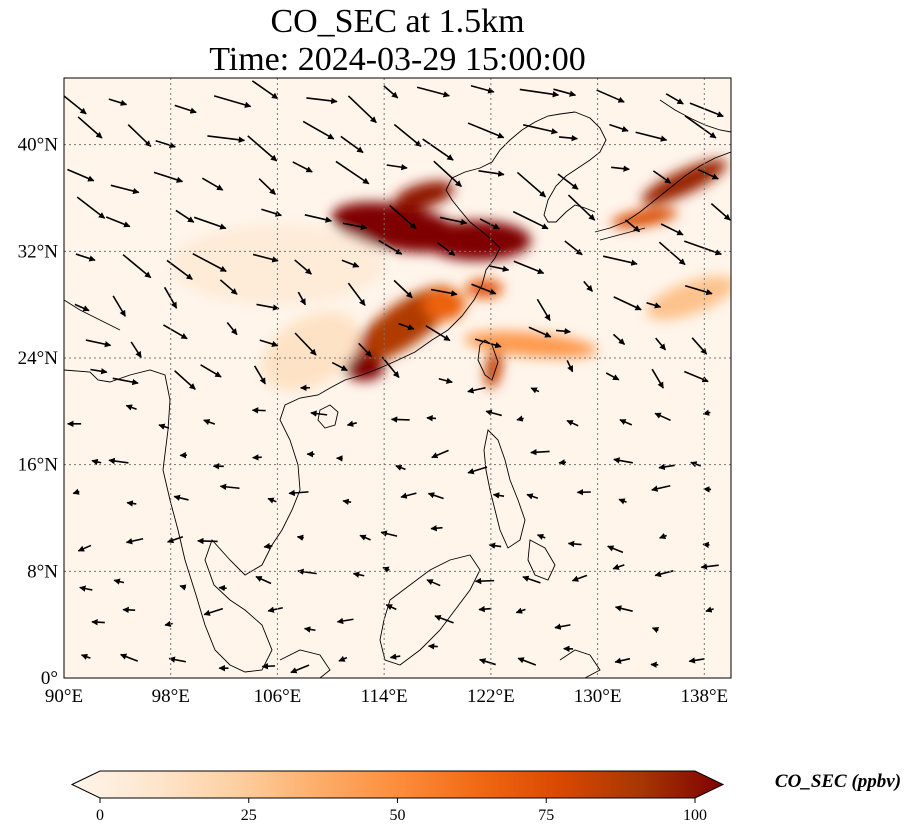  I want to click on taiwan-outline, so click(488, 360).